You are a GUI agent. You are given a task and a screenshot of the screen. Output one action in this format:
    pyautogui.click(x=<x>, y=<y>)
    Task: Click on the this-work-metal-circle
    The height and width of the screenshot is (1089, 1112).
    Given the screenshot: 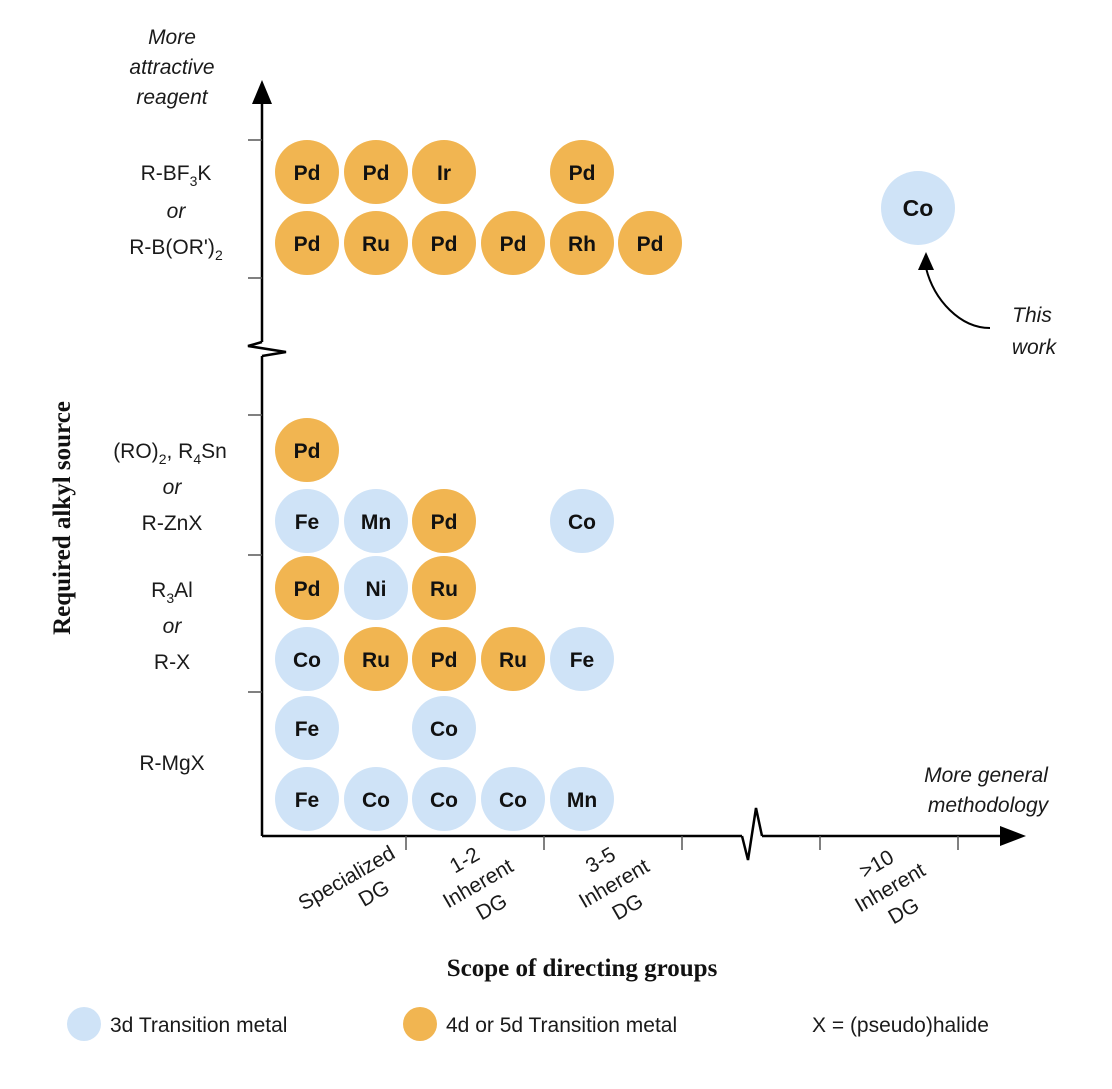 What is the action you would take?
    pyautogui.click(x=918, y=208)
    